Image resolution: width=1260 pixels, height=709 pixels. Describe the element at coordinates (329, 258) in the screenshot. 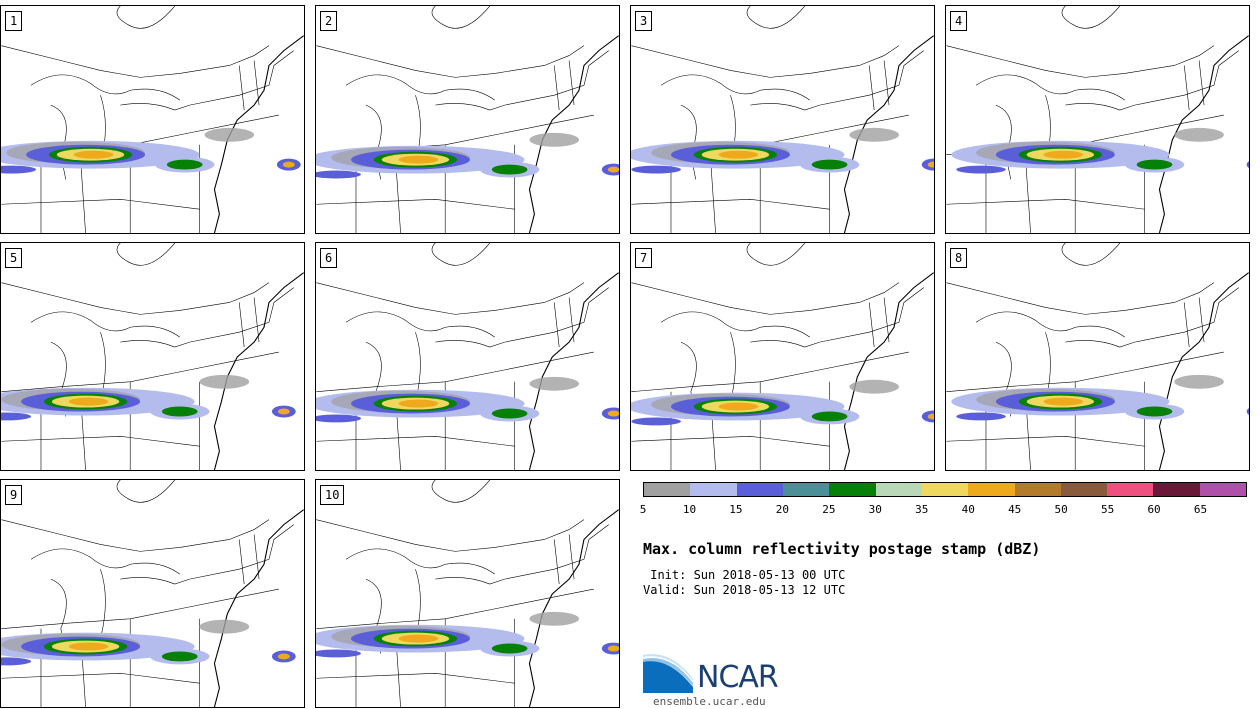

I see `member-number: 6` at that location.